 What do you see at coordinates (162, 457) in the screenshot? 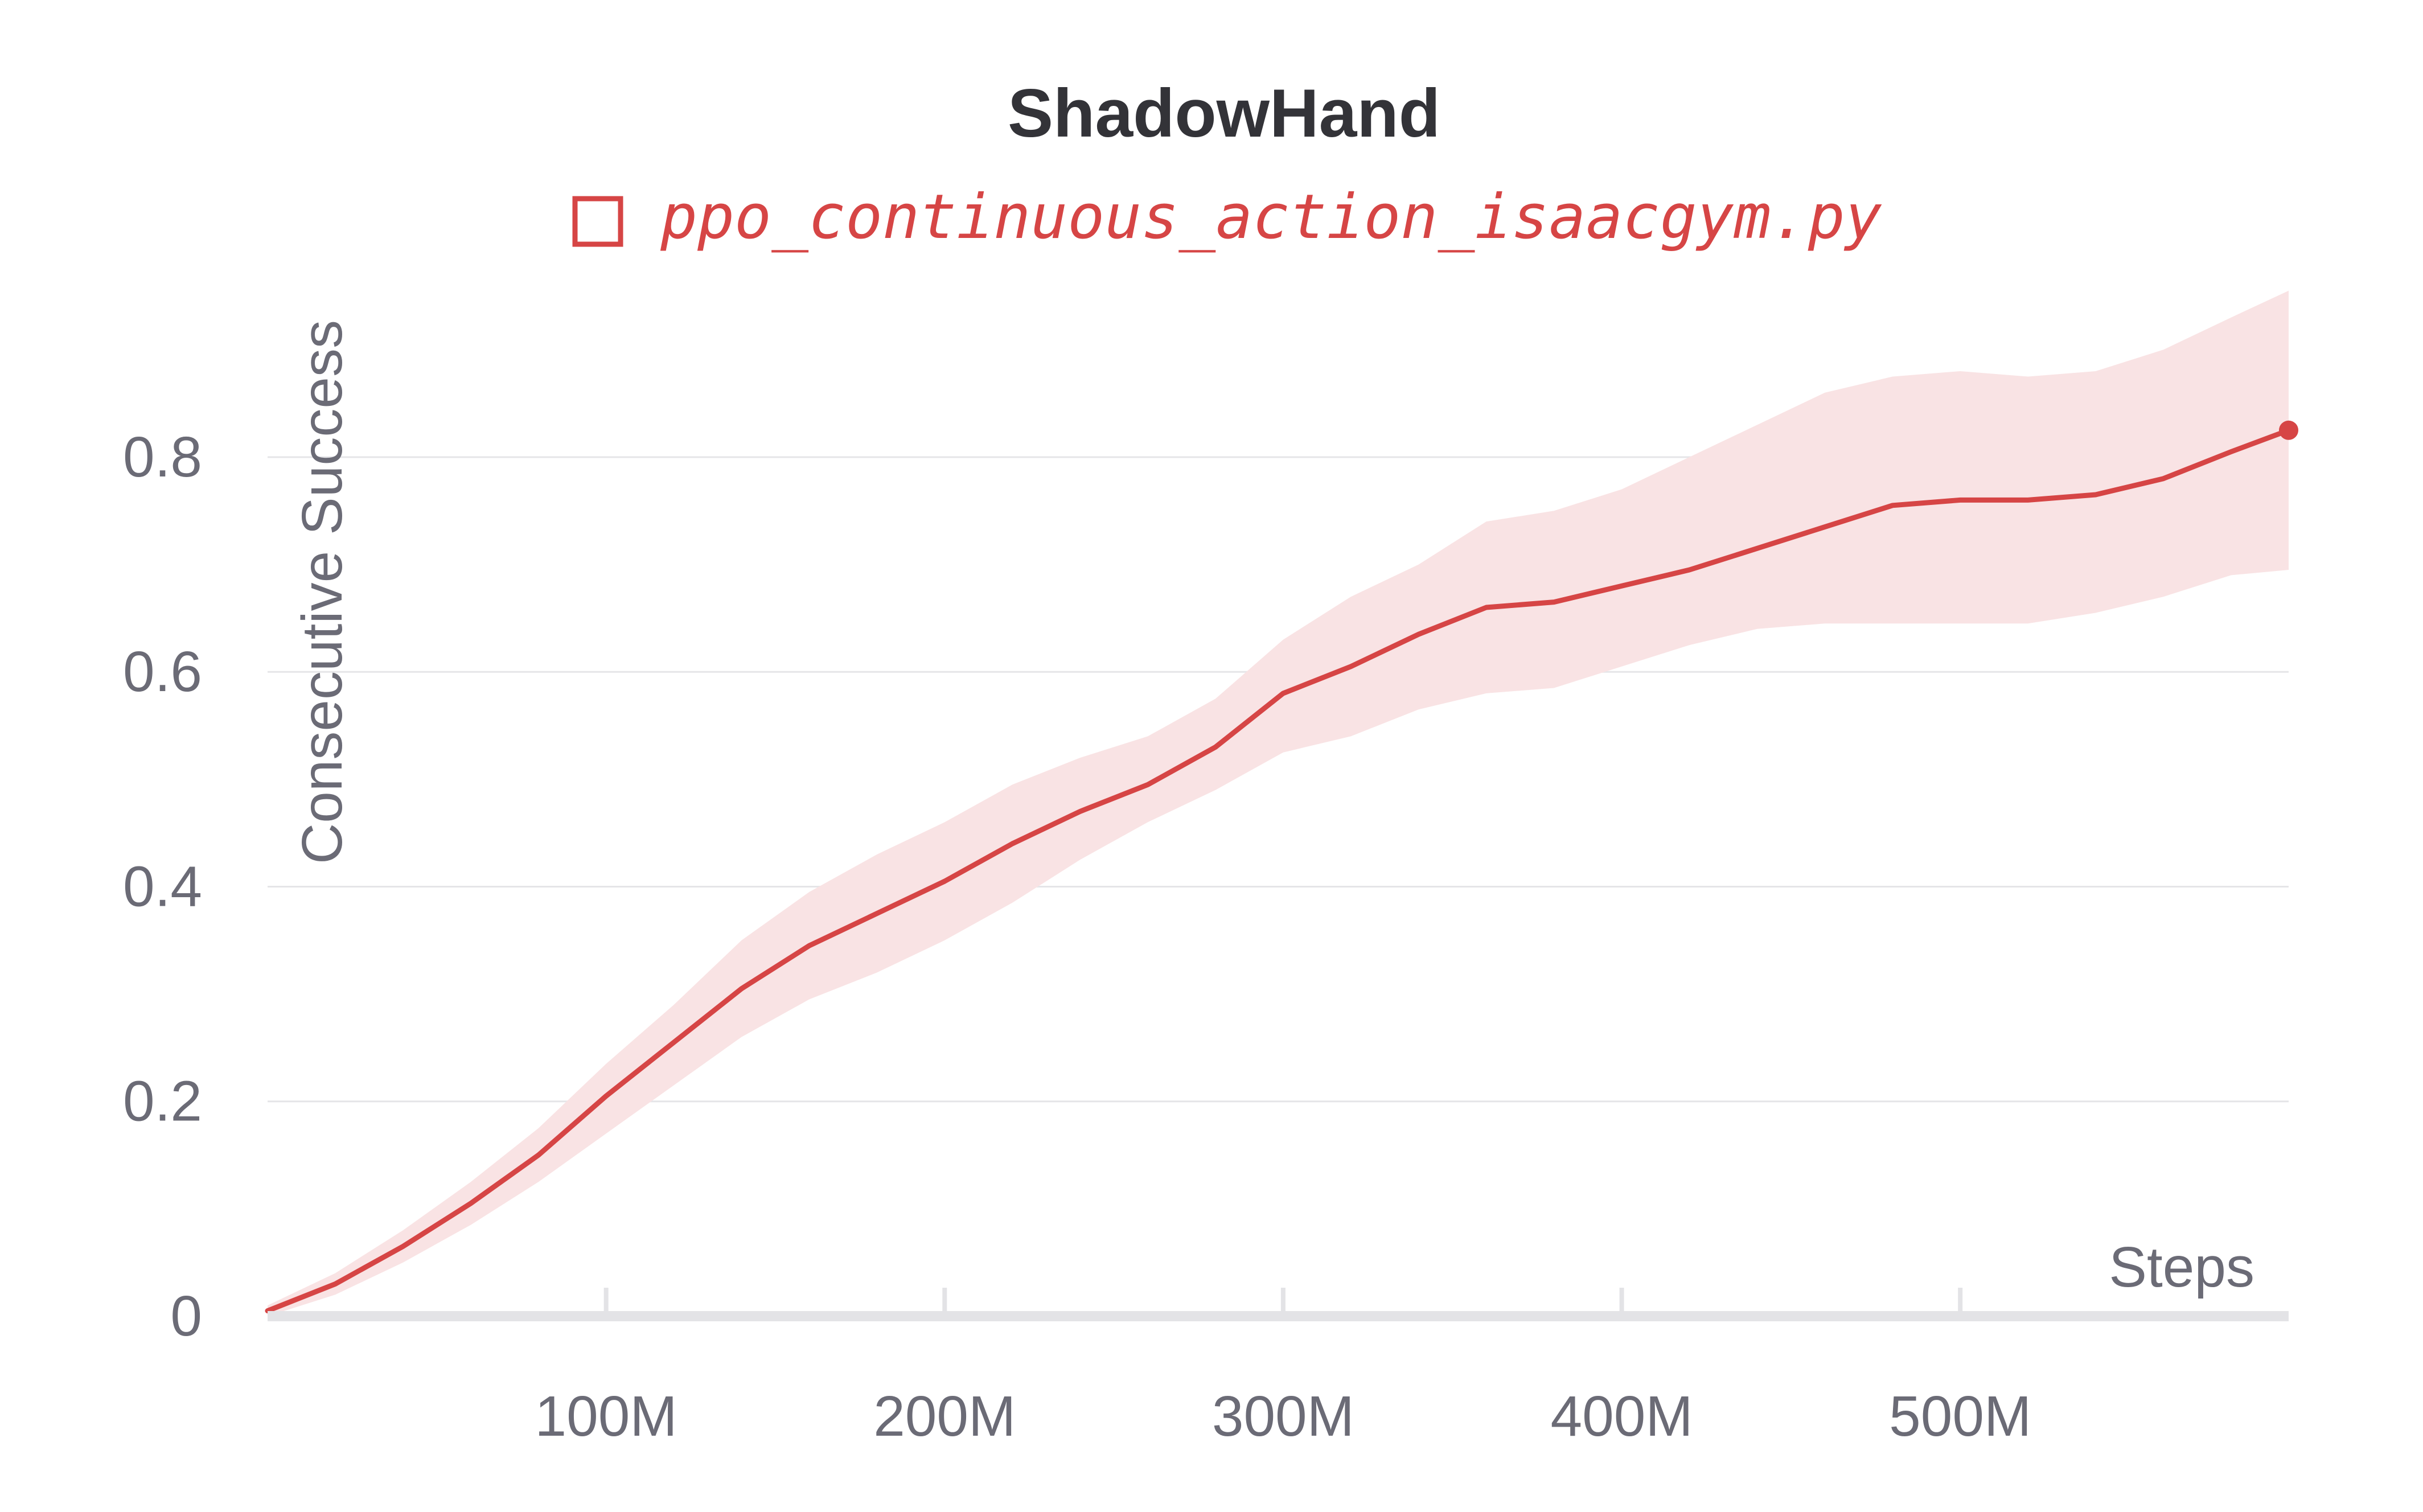
I see `y-tick-label: 0.8` at bounding box center [162, 457].